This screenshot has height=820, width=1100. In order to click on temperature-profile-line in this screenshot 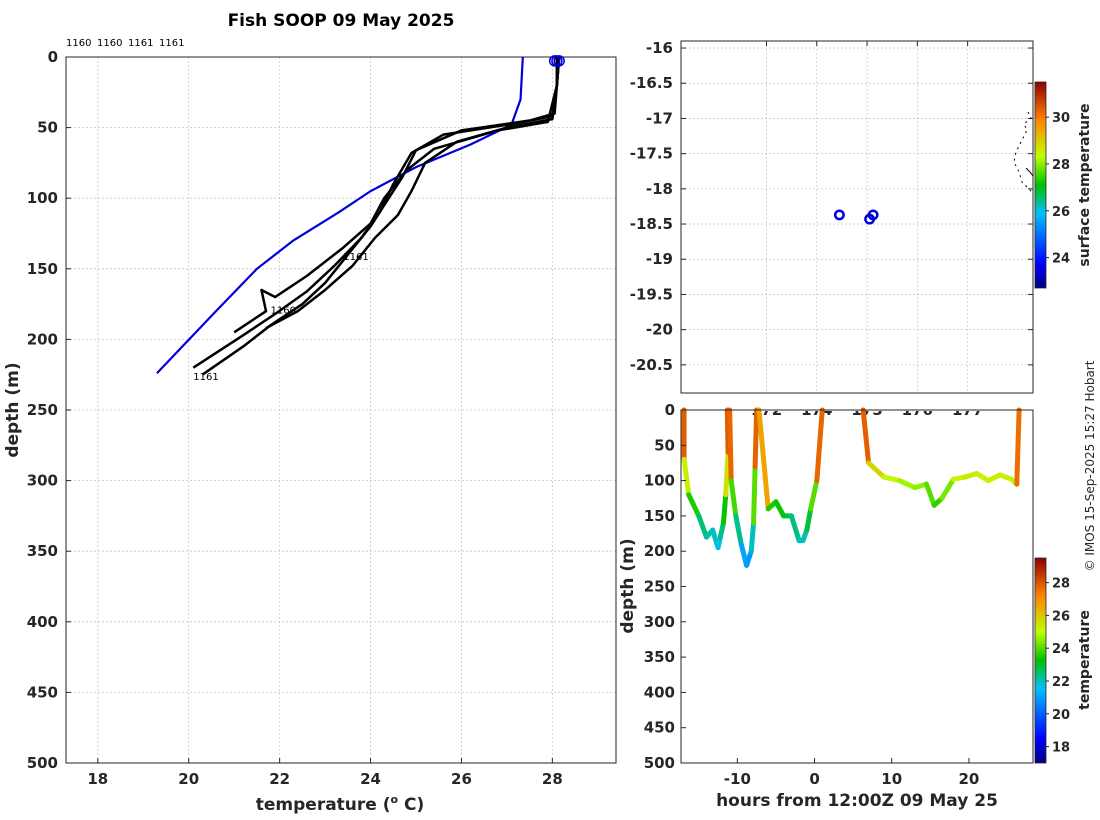, I will do `click(413, 193)`.